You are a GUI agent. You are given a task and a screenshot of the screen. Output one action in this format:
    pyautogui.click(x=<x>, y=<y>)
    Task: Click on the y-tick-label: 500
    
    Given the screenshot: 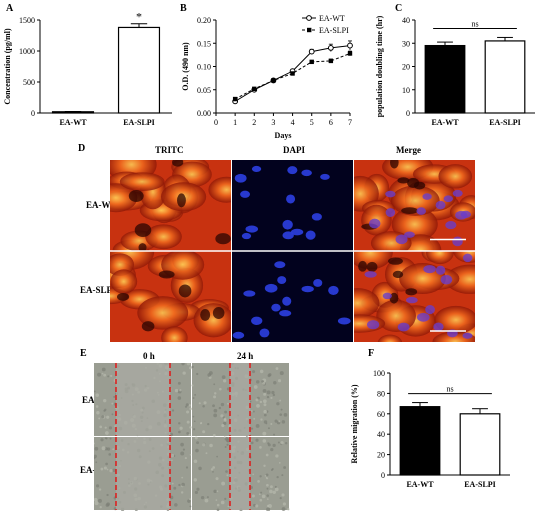 What is the action you would take?
    pyautogui.click(x=29, y=82)
    